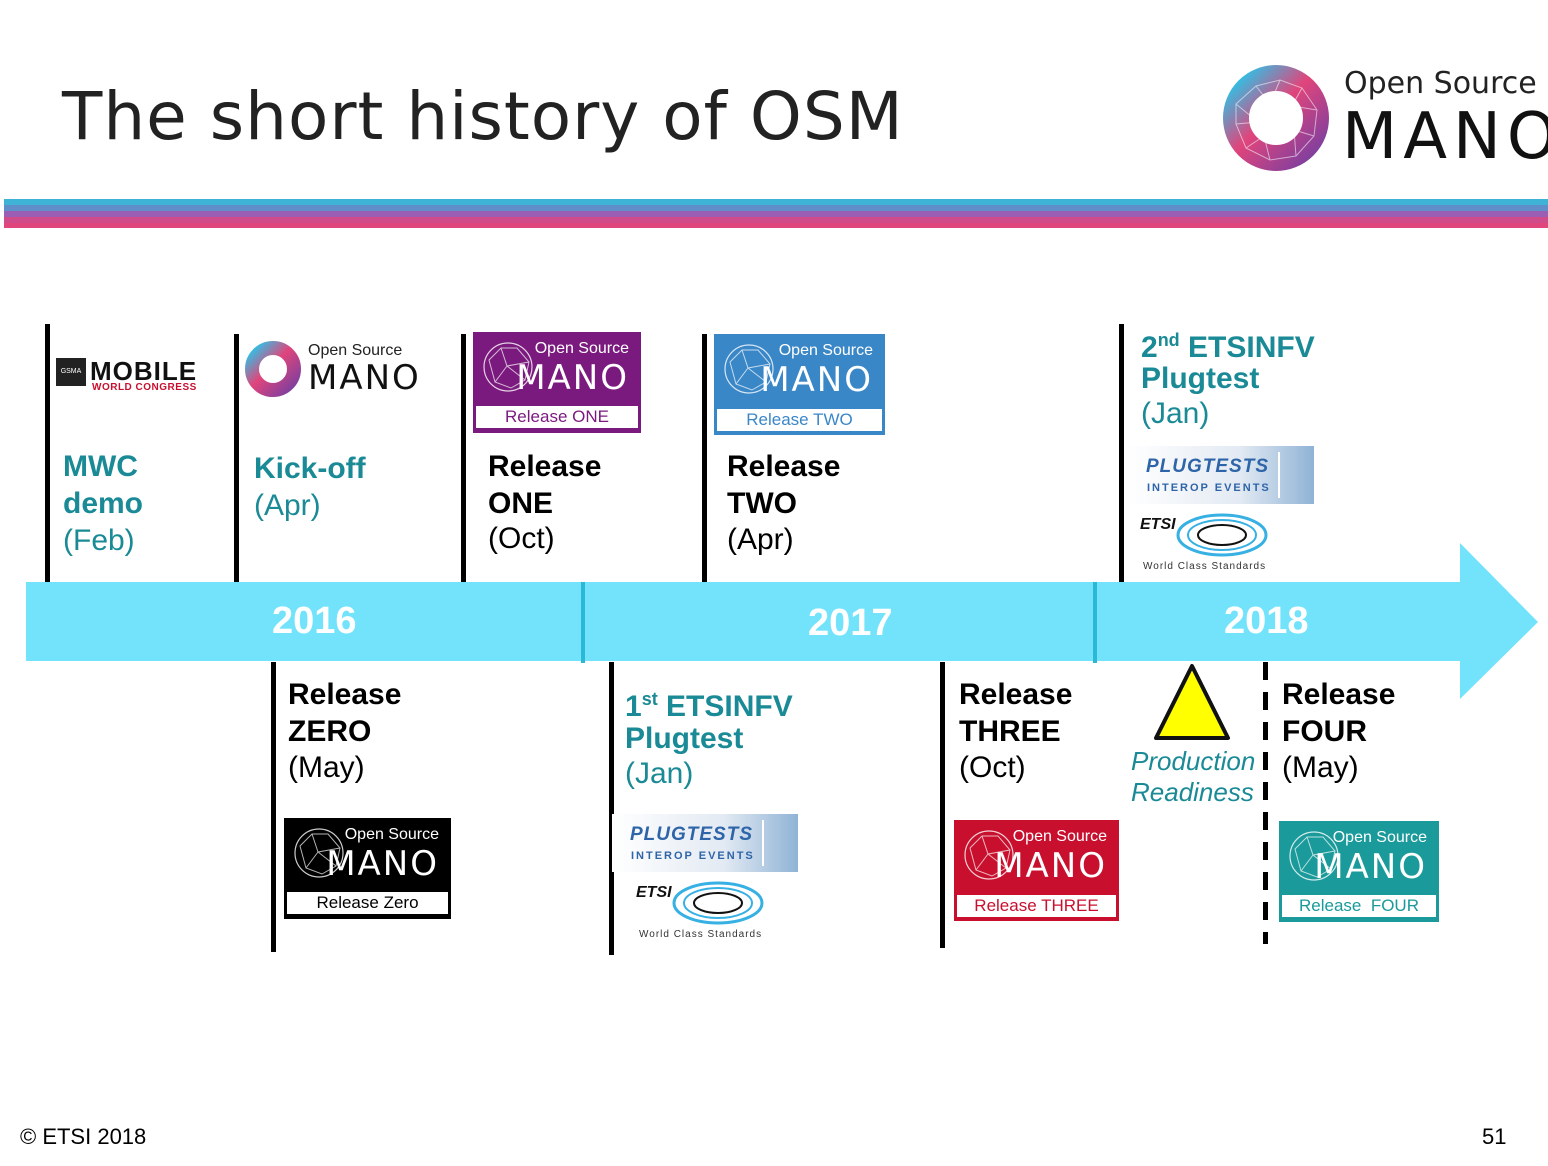 The image size is (1548, 1166). What do you see at coordinates (581, 348) in the screenshot?
I see `release-one-logo-line1: Open Source` at bounding box center [581, 348].